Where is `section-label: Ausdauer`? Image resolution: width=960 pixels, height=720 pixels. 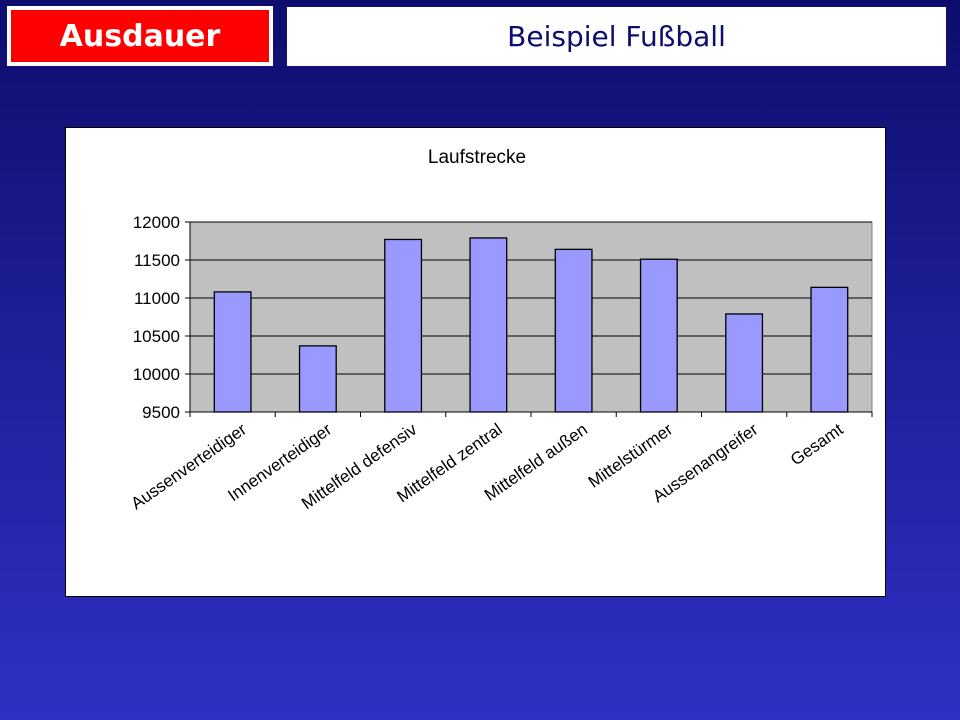
section-label: Ausdauer is located at coordinates (140, 36).